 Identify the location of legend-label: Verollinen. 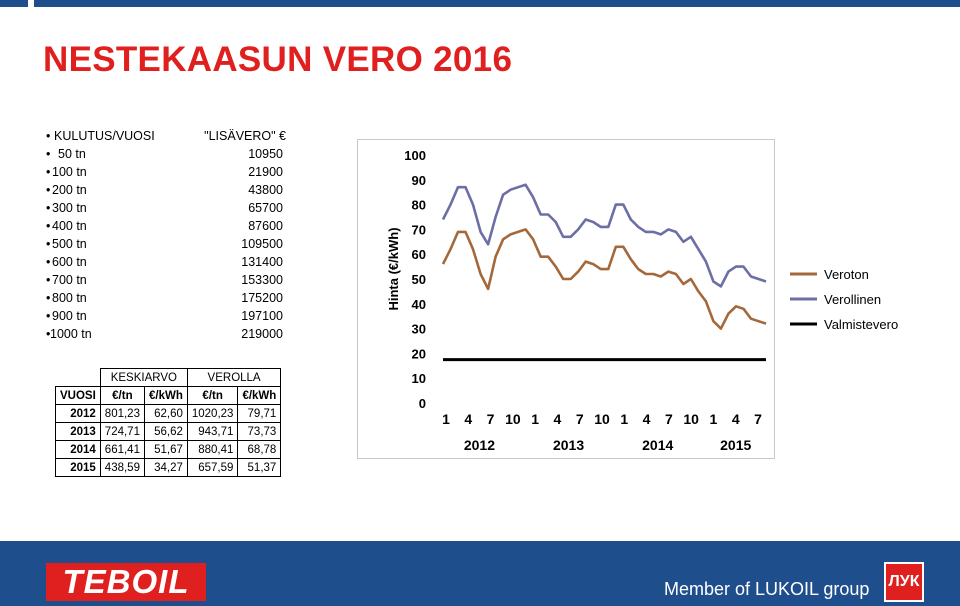
(852, 299).